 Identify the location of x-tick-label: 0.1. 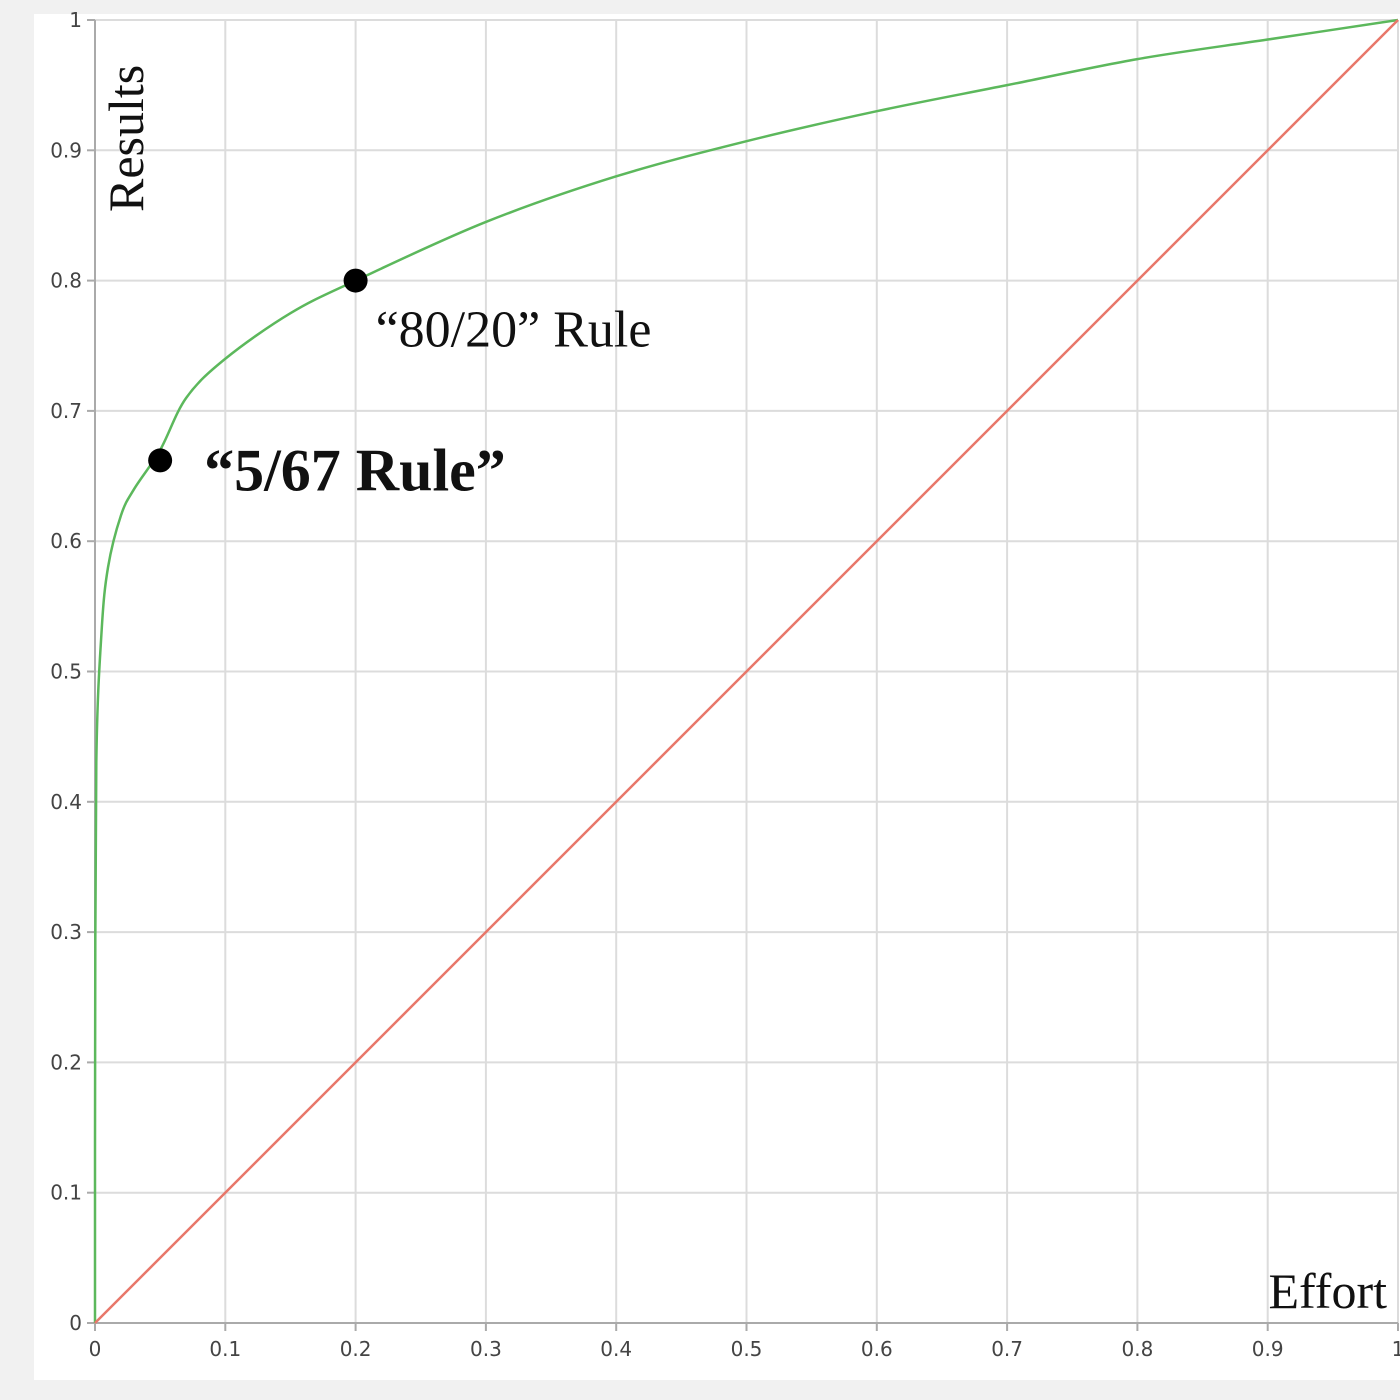
(225, 1349).